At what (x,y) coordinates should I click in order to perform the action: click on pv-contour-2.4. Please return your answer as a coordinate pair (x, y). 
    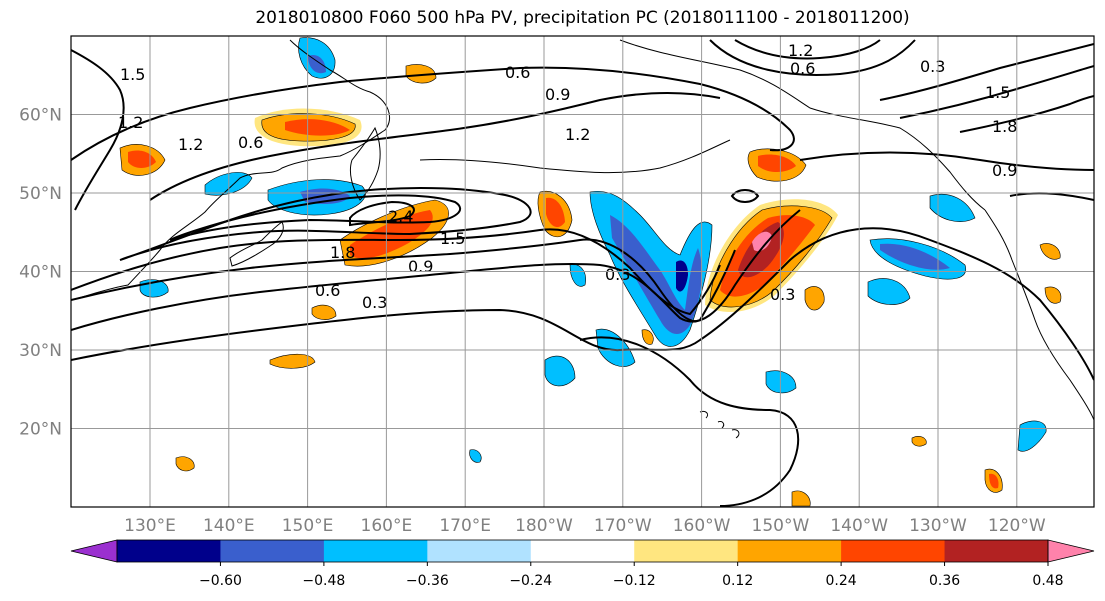
    Looking at the image, I should click on (382, 213).